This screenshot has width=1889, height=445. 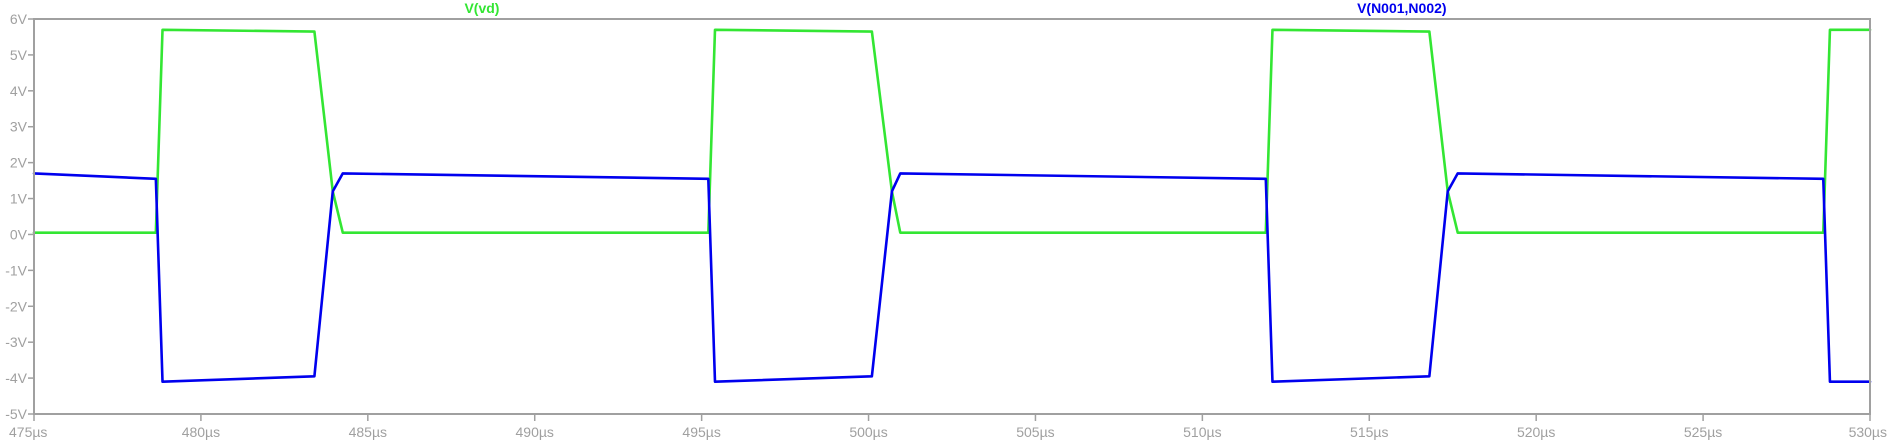 What do you see at coordinates (19, 127) in the screenshot?
I see `y-tick-label: 3V` at bounding box center [19, 127].